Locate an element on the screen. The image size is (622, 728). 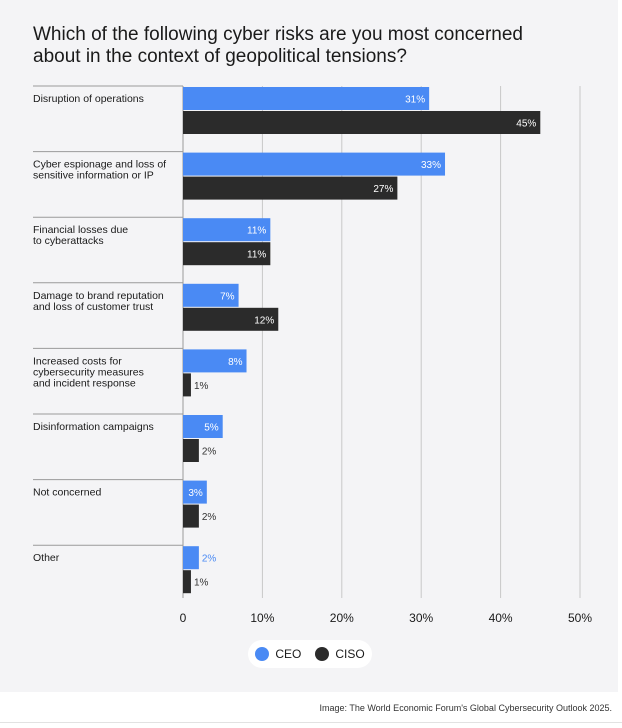
data-label-ciso: 45% is located at coordinates (526, 124).